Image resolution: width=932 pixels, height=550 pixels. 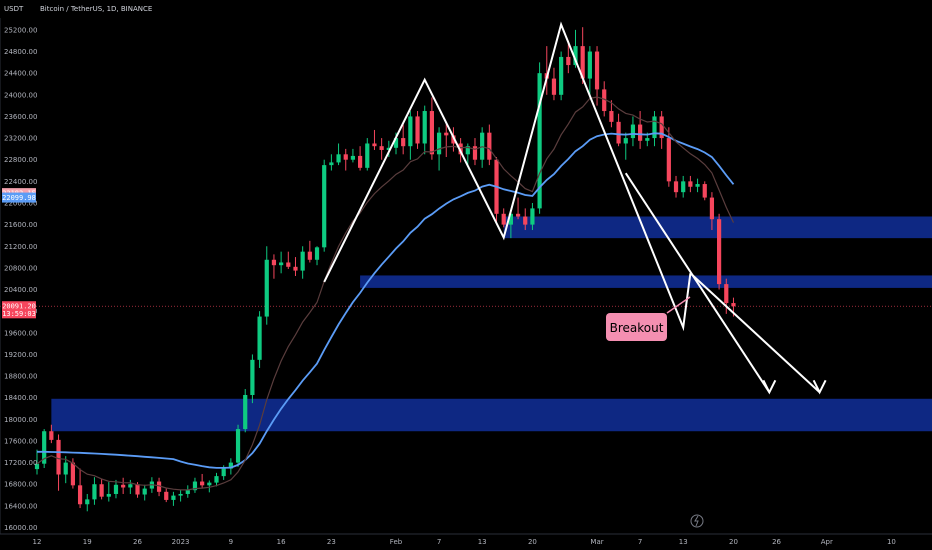 What do you see at coordinates (20, 117) in the screenshot?
I see `y-tick-label: 23600.00` at bounding box center [20, 117].